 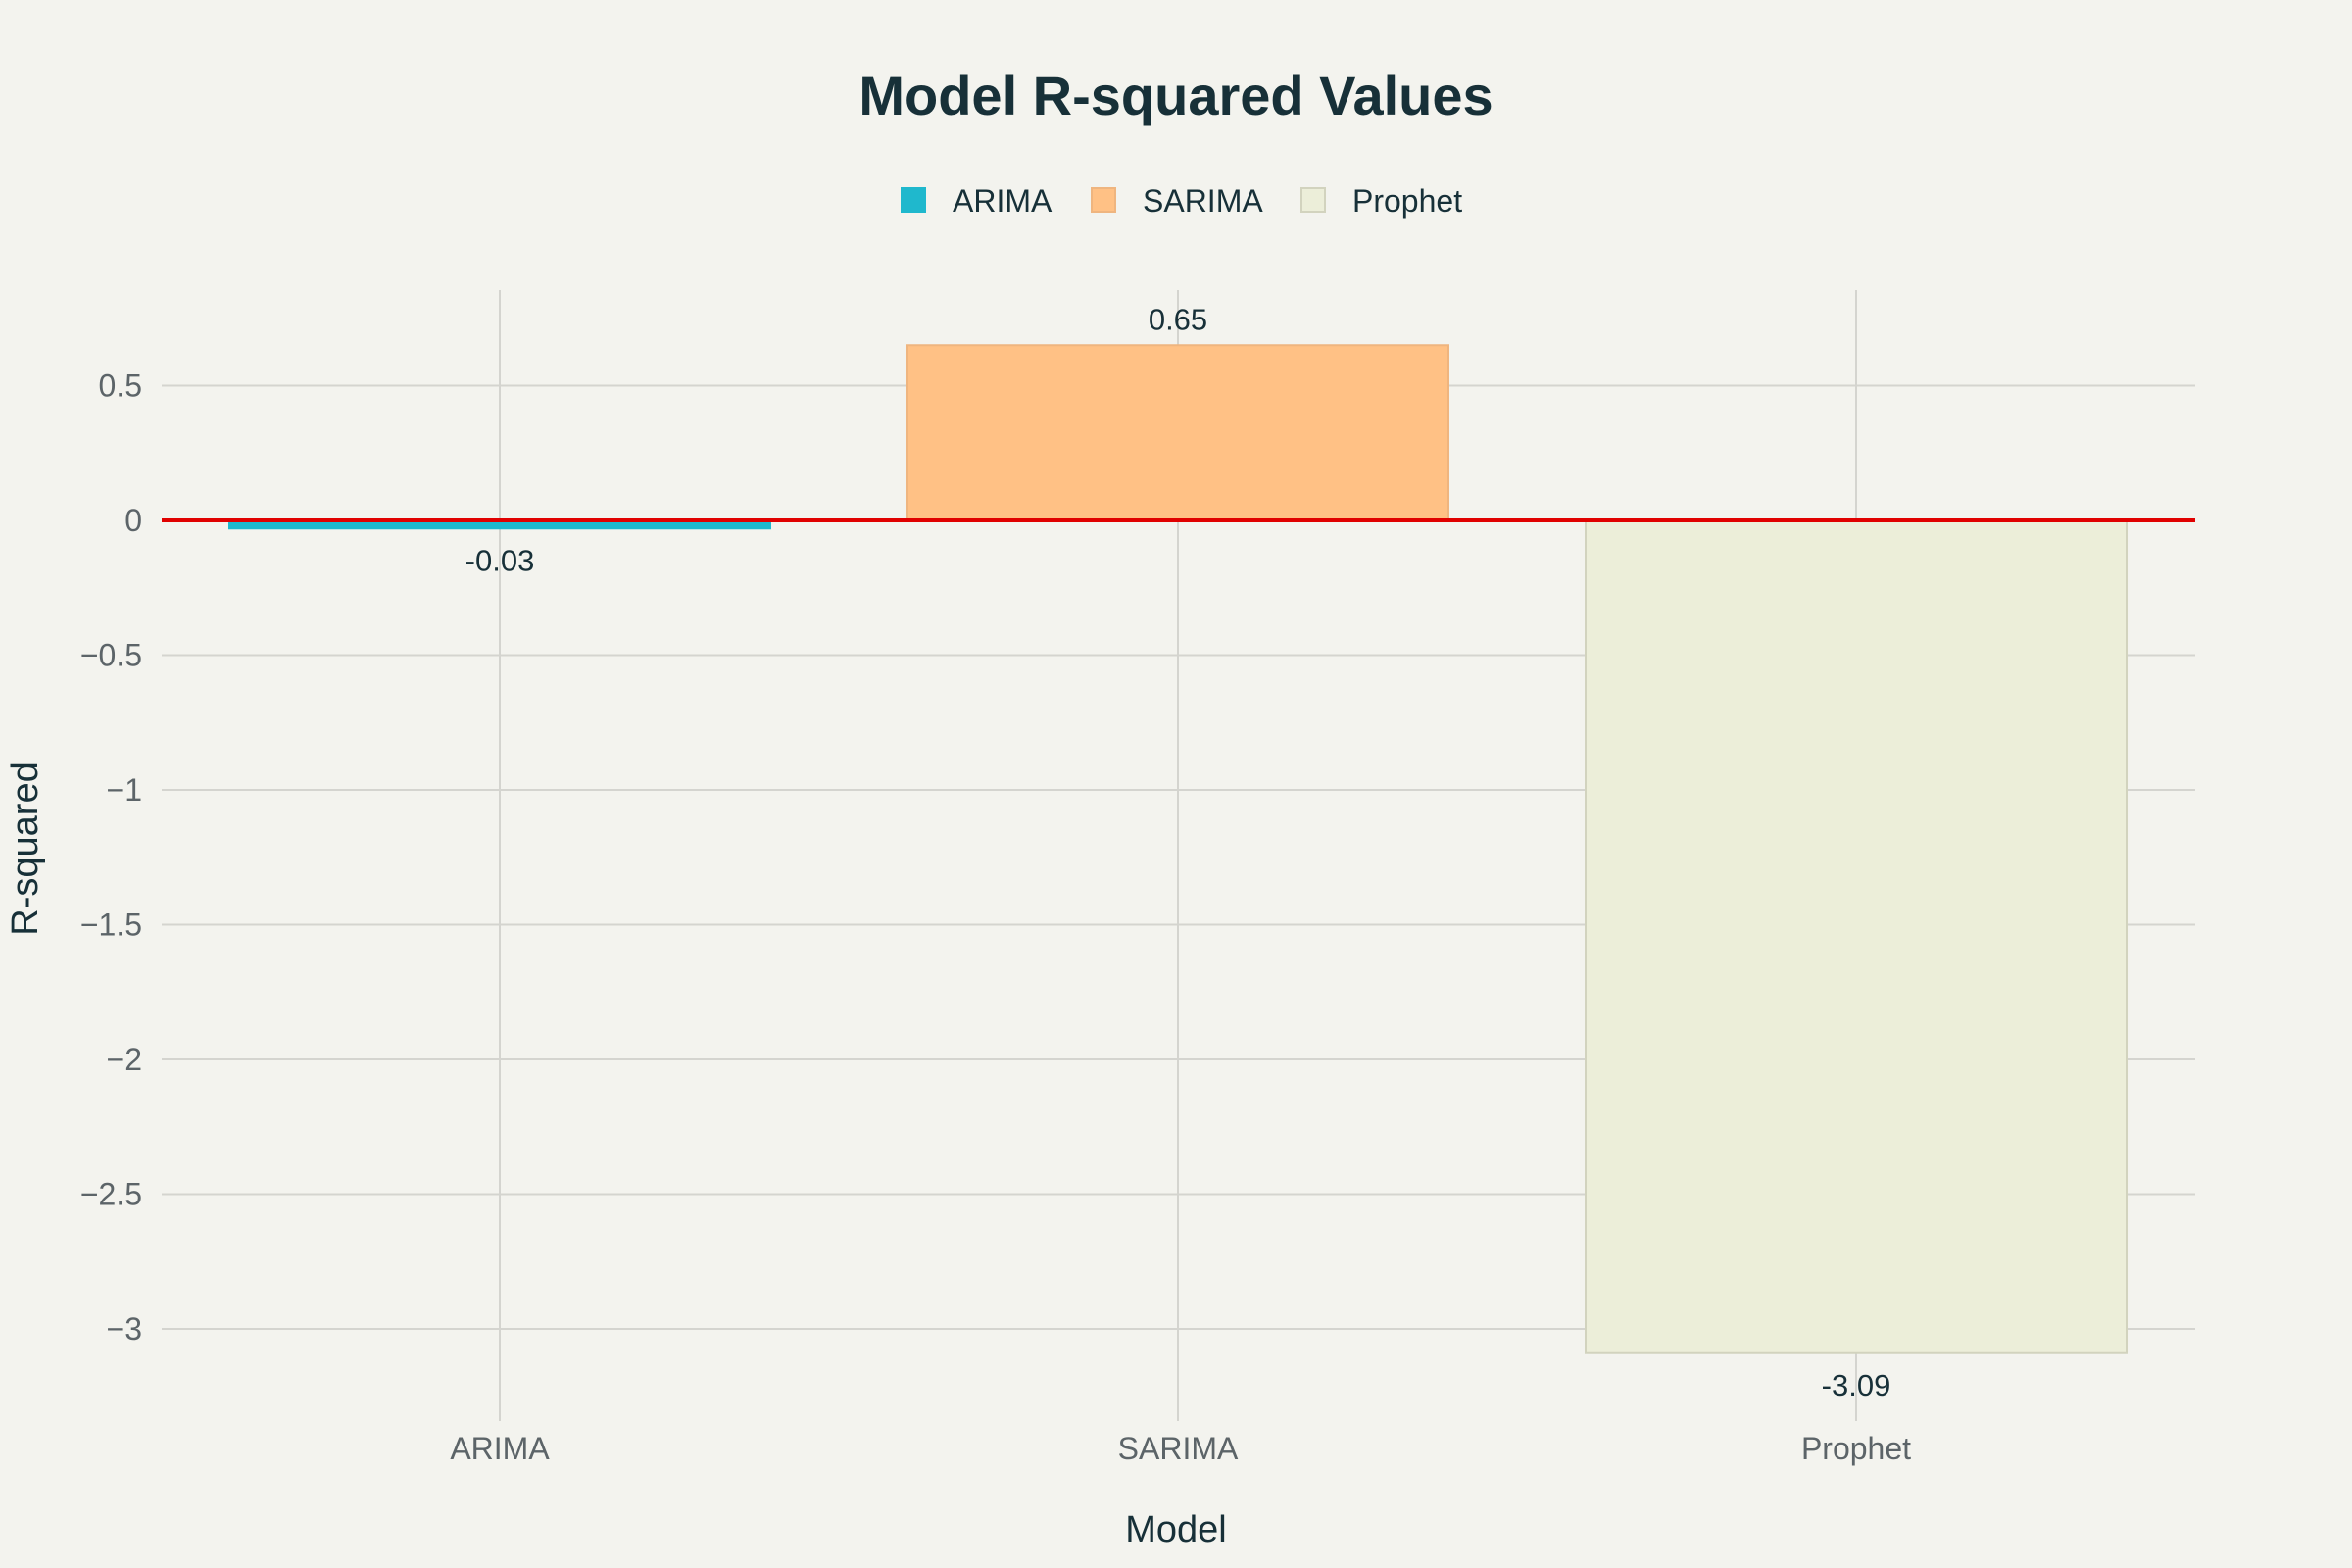 I want to click on legend: ARIMA SARIMA Prophet, so click(x=1181, y=201).